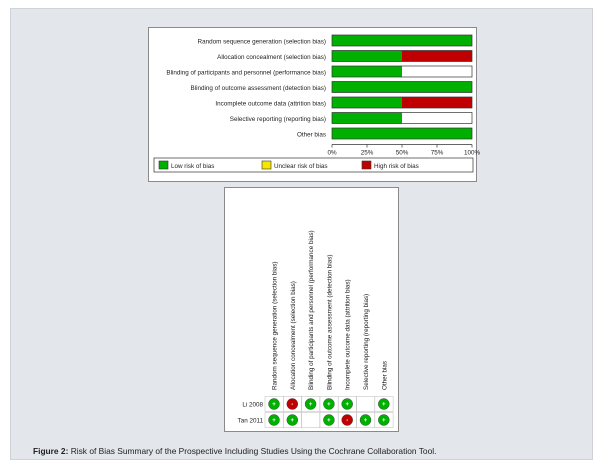 The height and width of the screenshot is (468, 601). I want to click on category-label: Other bias, so click(311, 135).